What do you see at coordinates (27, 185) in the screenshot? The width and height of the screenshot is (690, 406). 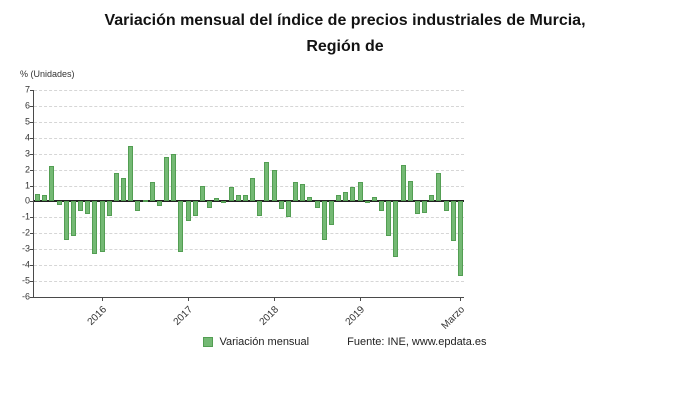 I see `y-tick-label: 1` at bounding box center [27, 185].